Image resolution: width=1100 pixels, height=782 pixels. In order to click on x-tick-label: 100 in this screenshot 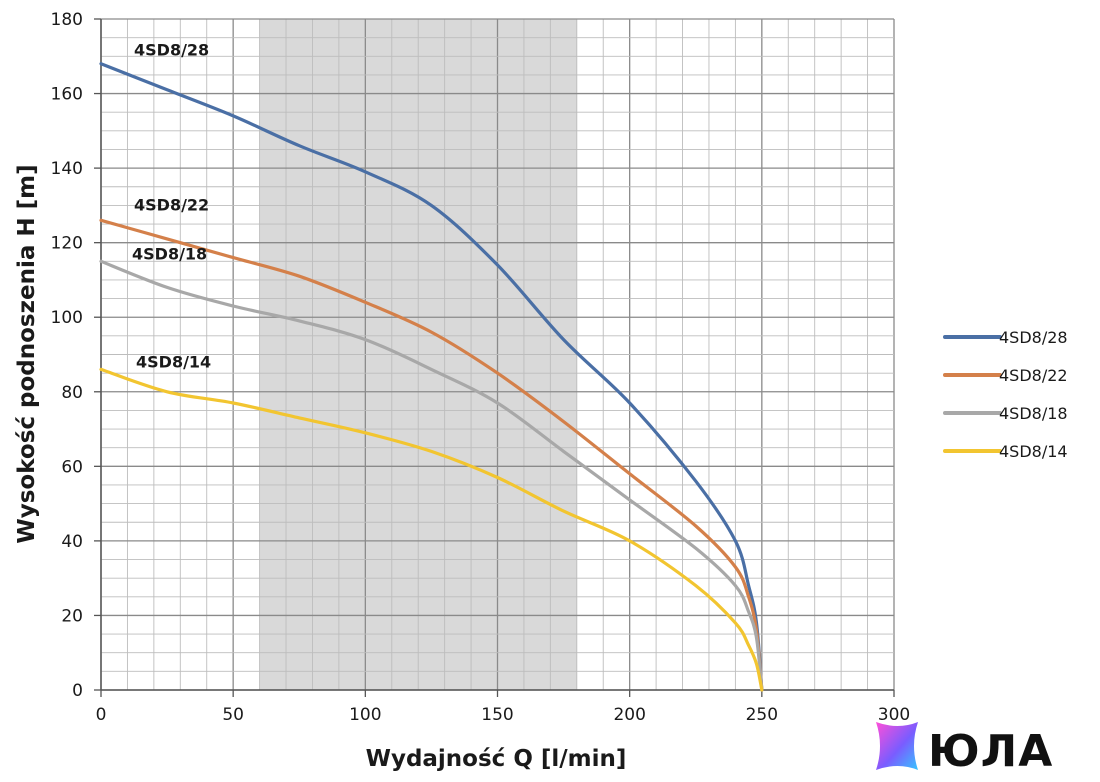, I will do `click(365, 715)`.